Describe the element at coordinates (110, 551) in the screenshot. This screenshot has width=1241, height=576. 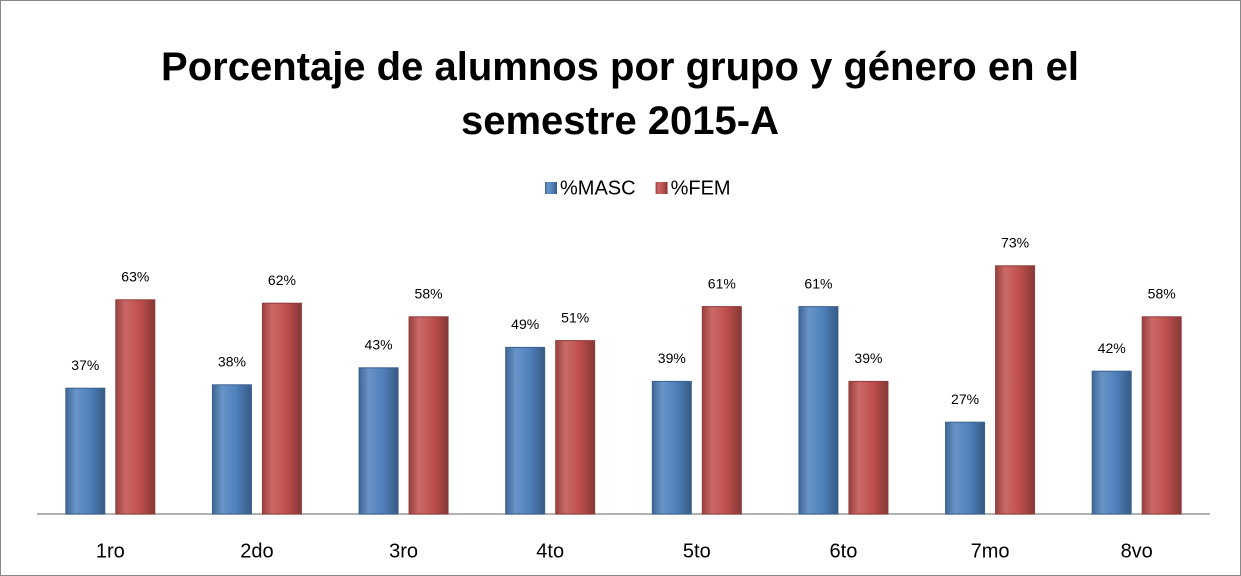
I see `x-tick-label: 1ro` at that location.